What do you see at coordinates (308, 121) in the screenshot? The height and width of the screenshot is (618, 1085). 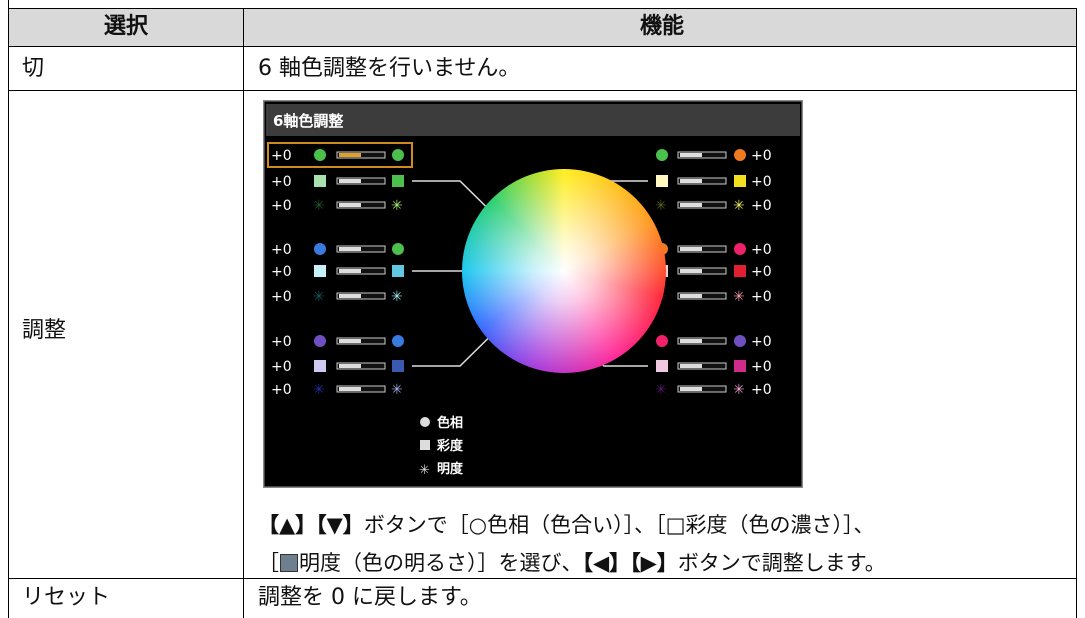 I see `screen-title: 6軸色調整` at bounding box center [308, 121].